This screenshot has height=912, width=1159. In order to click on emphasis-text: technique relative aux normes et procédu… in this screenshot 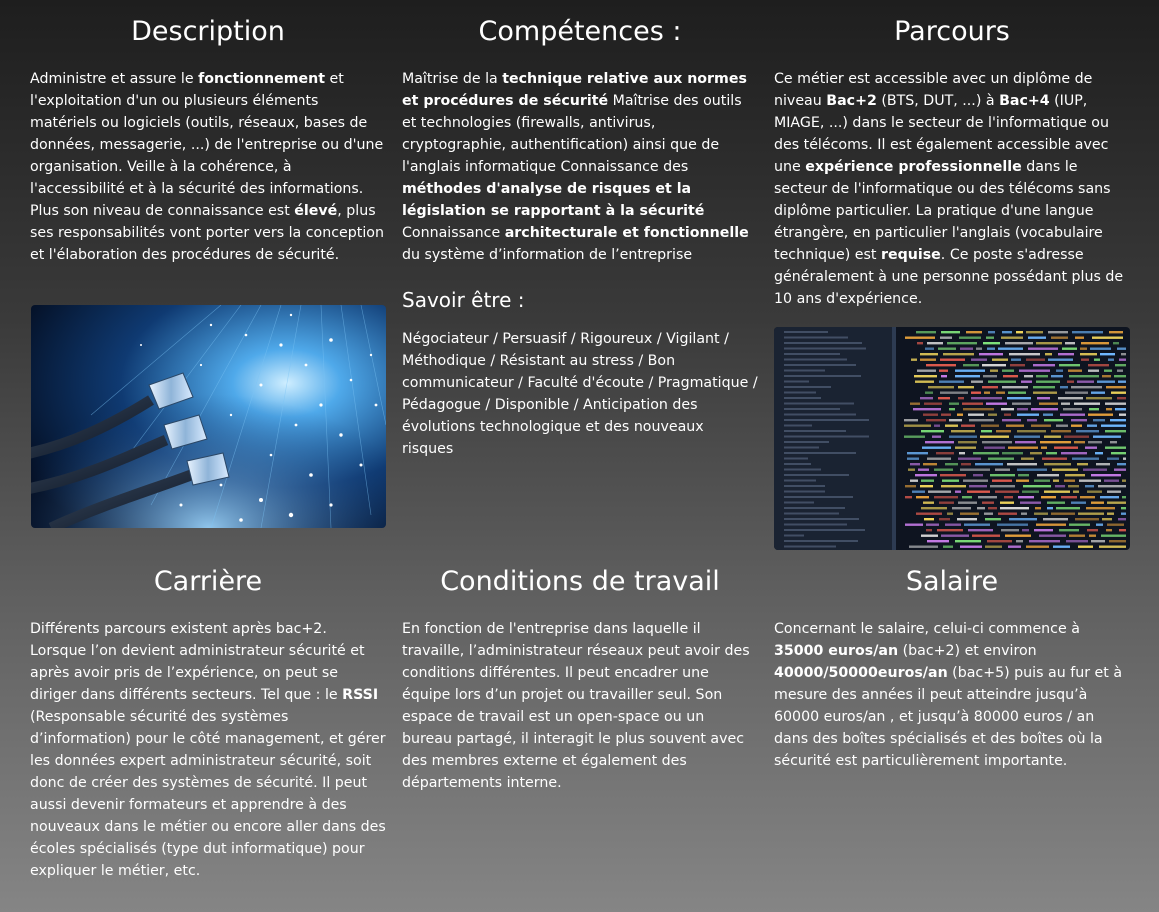, I will do `click(574, 90)`.